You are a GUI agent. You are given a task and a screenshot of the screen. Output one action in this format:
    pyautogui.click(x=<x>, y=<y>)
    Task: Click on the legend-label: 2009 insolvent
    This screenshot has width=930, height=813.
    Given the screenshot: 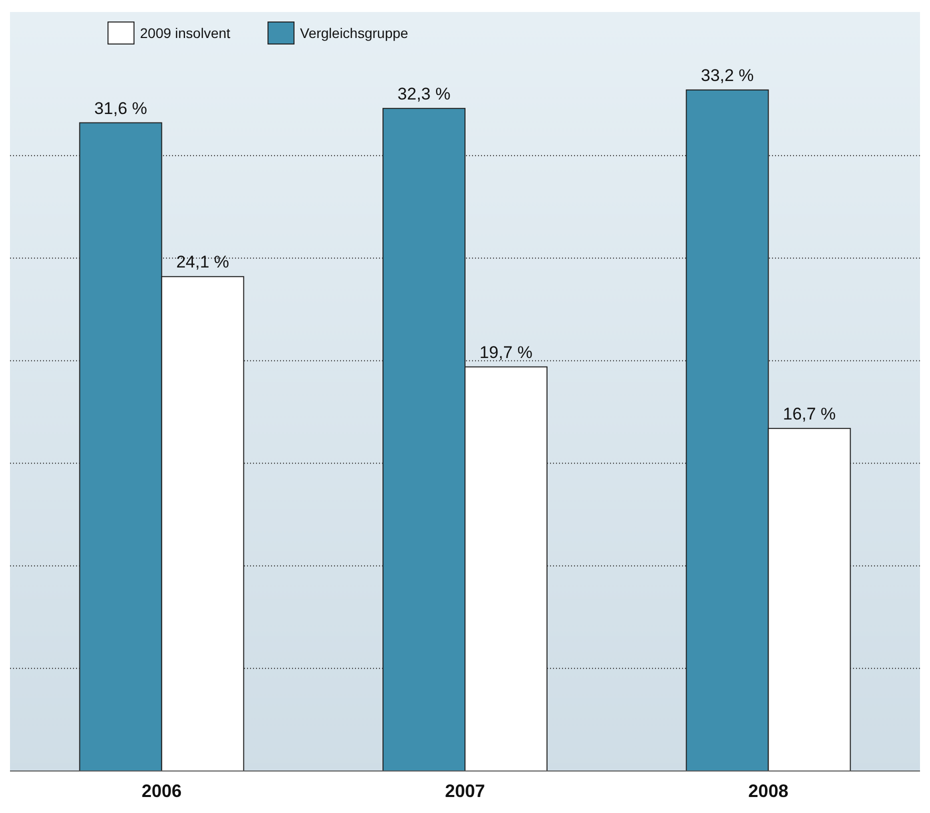 What is the action you would take?
    pyautogui.click(x=185, y=33)
    